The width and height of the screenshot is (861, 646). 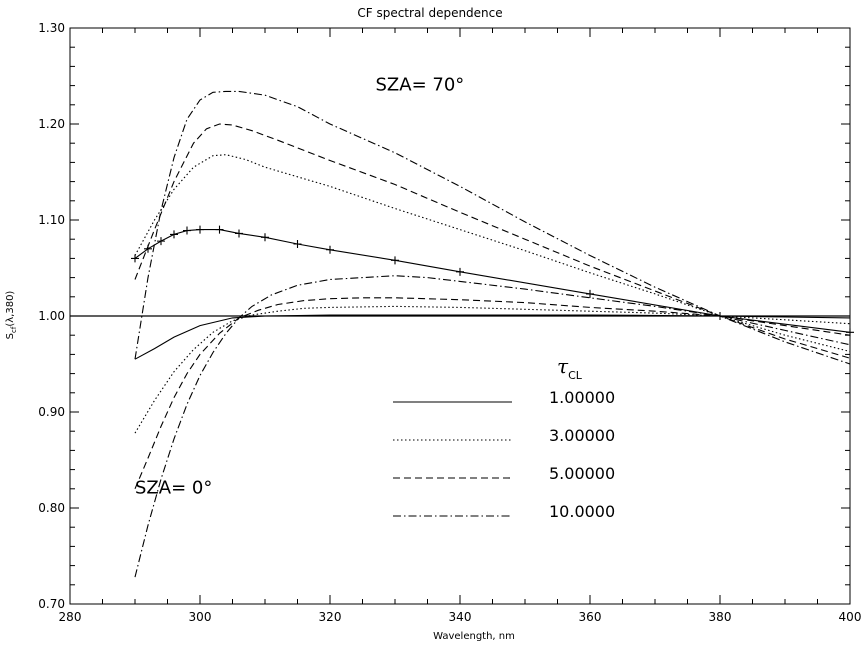 What do you see at coordinates (575, 375) in the screenshot?
I see `legend-title-sub: CL` at bounding box center [575, 375].